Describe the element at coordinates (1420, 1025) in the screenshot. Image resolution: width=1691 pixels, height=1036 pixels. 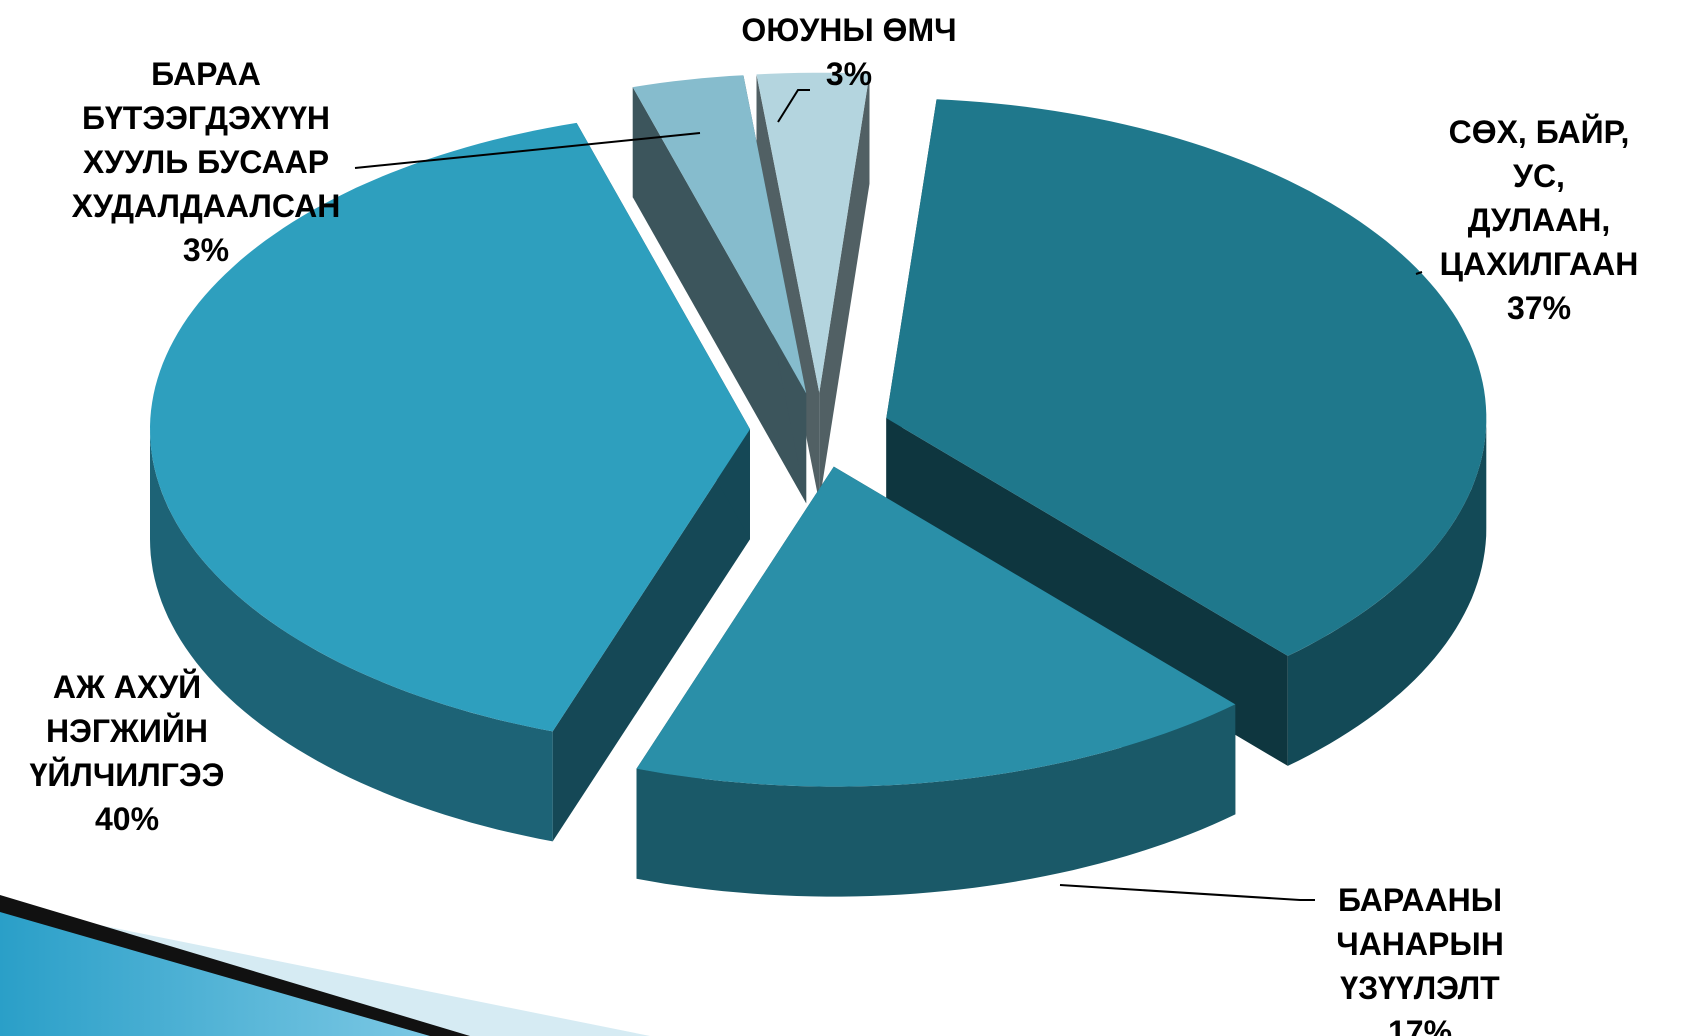
I see `value-label: 17%` at that location.